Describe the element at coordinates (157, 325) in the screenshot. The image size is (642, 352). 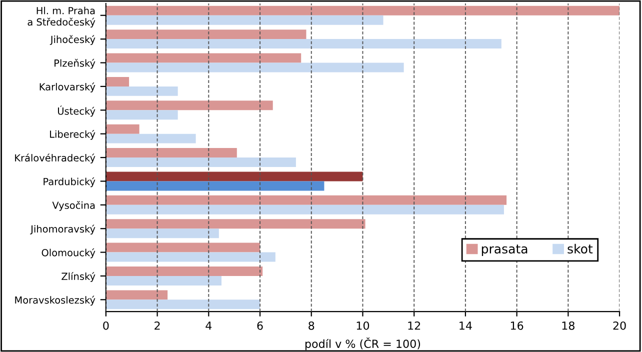
I see `x-tick-label: 2` at that location.